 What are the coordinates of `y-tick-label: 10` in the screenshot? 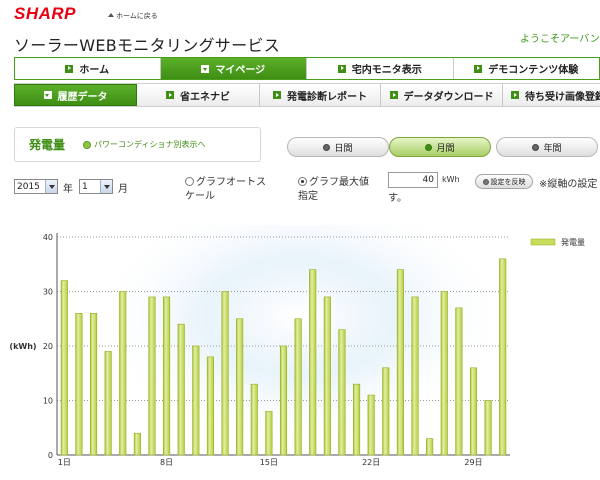 It's located at (48, 401).